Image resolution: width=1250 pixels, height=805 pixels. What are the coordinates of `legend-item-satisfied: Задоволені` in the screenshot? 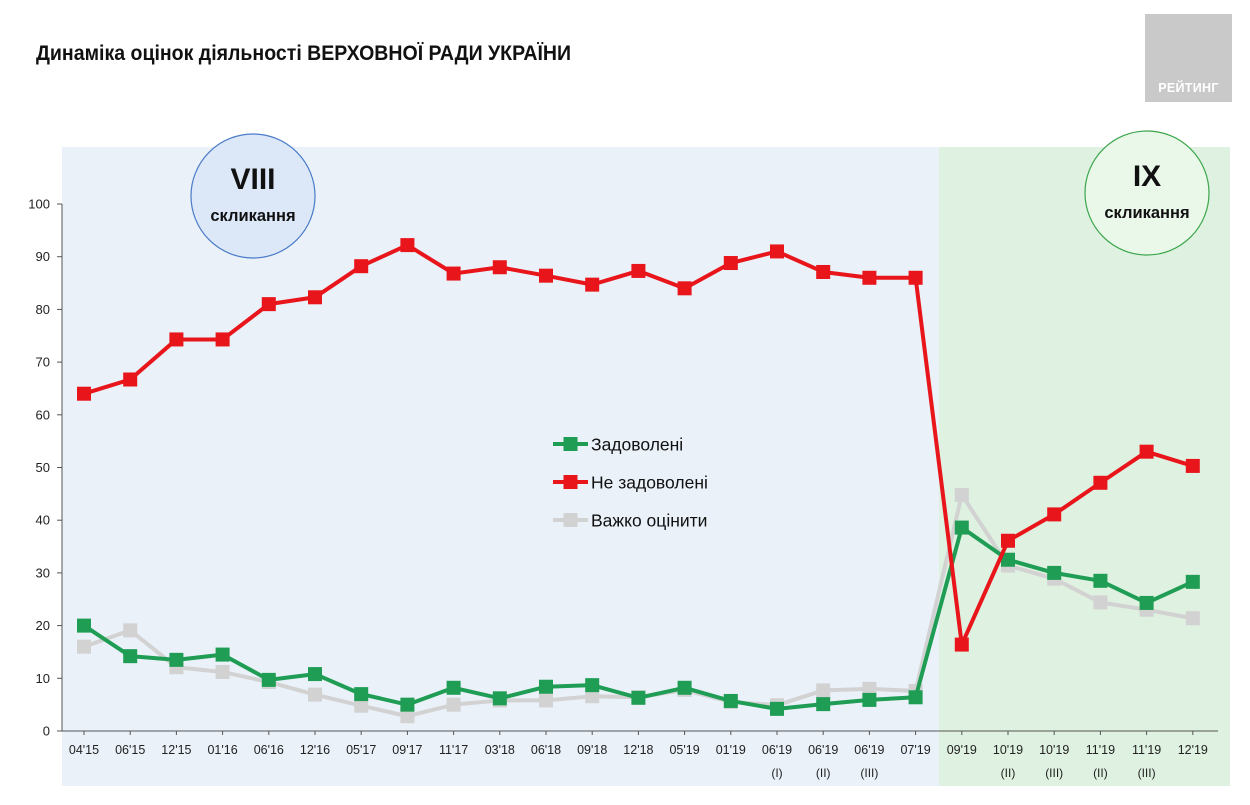 It's located at (618, 445).